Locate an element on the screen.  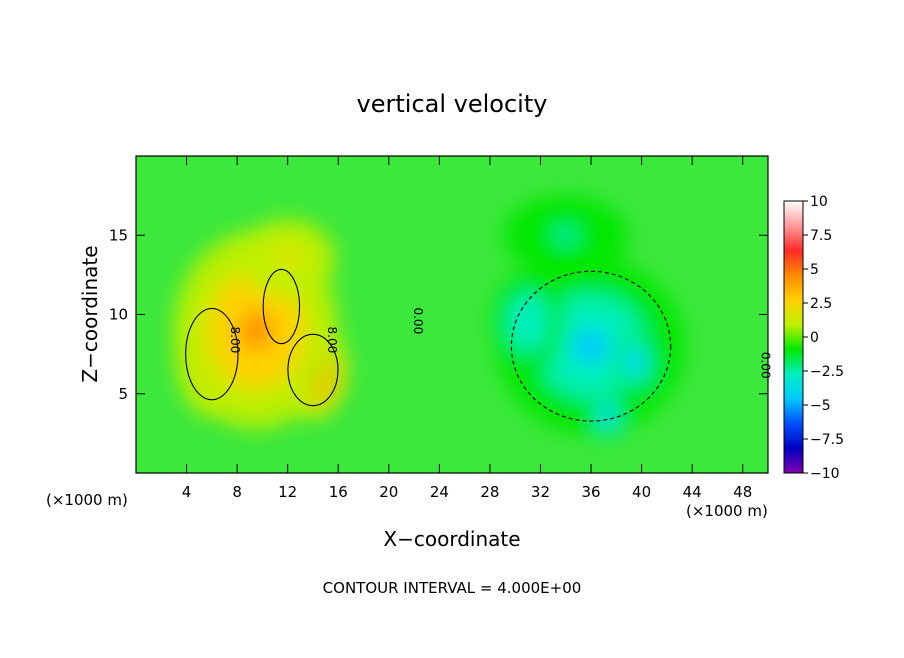
contour-labels: 8.00 8.00 0.00 0.00 is located at coordinates (500, 342).